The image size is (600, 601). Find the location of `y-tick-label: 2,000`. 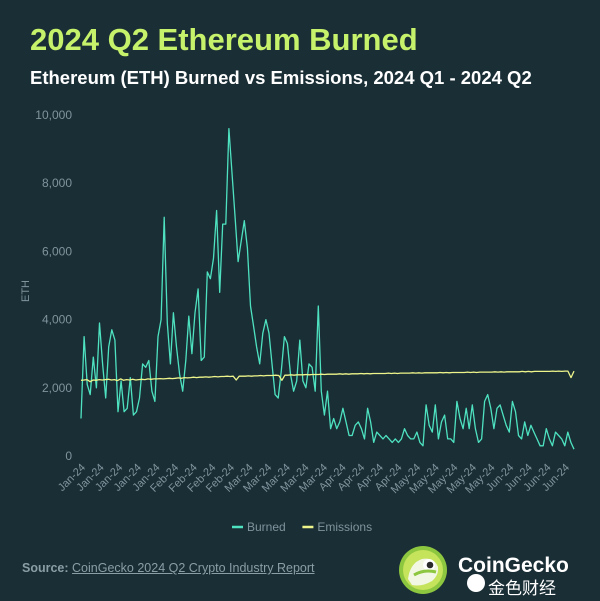

y-tick-label: 2,000 is located at coordinates (57, 388).